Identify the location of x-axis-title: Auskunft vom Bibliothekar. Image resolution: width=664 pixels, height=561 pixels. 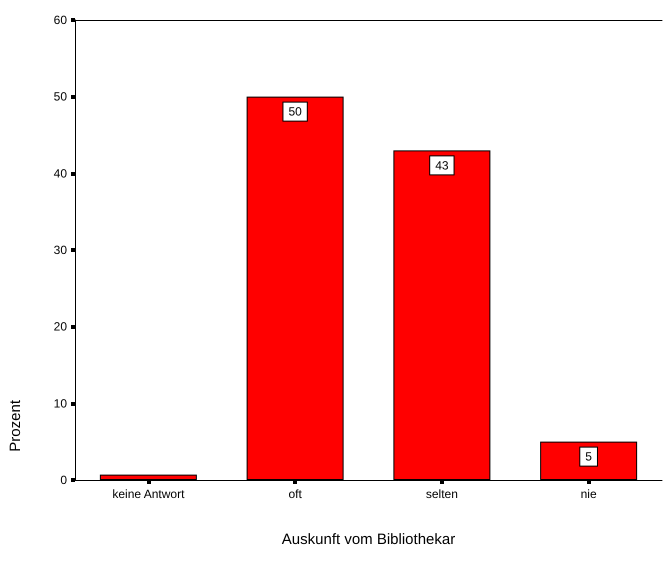
(369, 539).